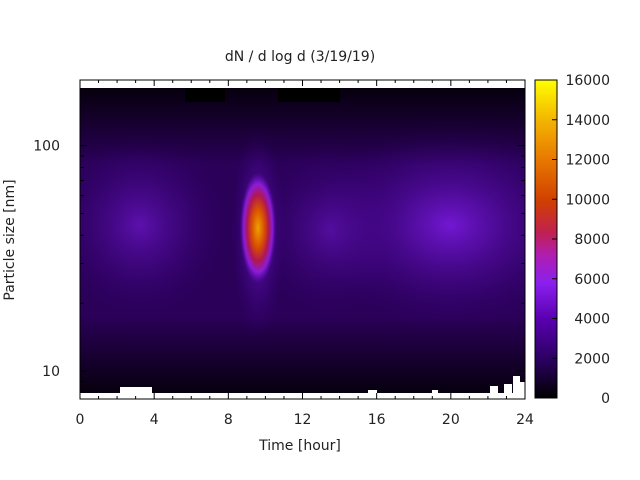  What do you see at coordinates (51, 372) in the screenshot?
I see `y-tick-label: 10` at bounding box center [51, 372].